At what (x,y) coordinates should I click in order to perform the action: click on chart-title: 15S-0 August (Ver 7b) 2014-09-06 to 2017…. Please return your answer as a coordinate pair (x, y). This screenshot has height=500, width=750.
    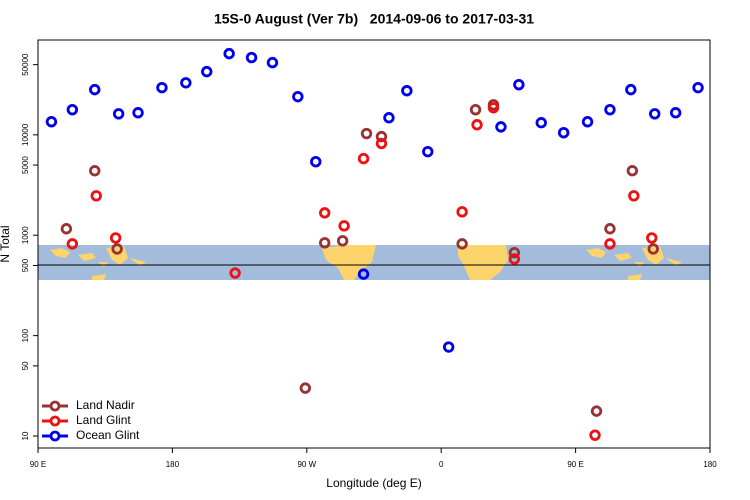
    Looking at the image, I should click on (374, 19).